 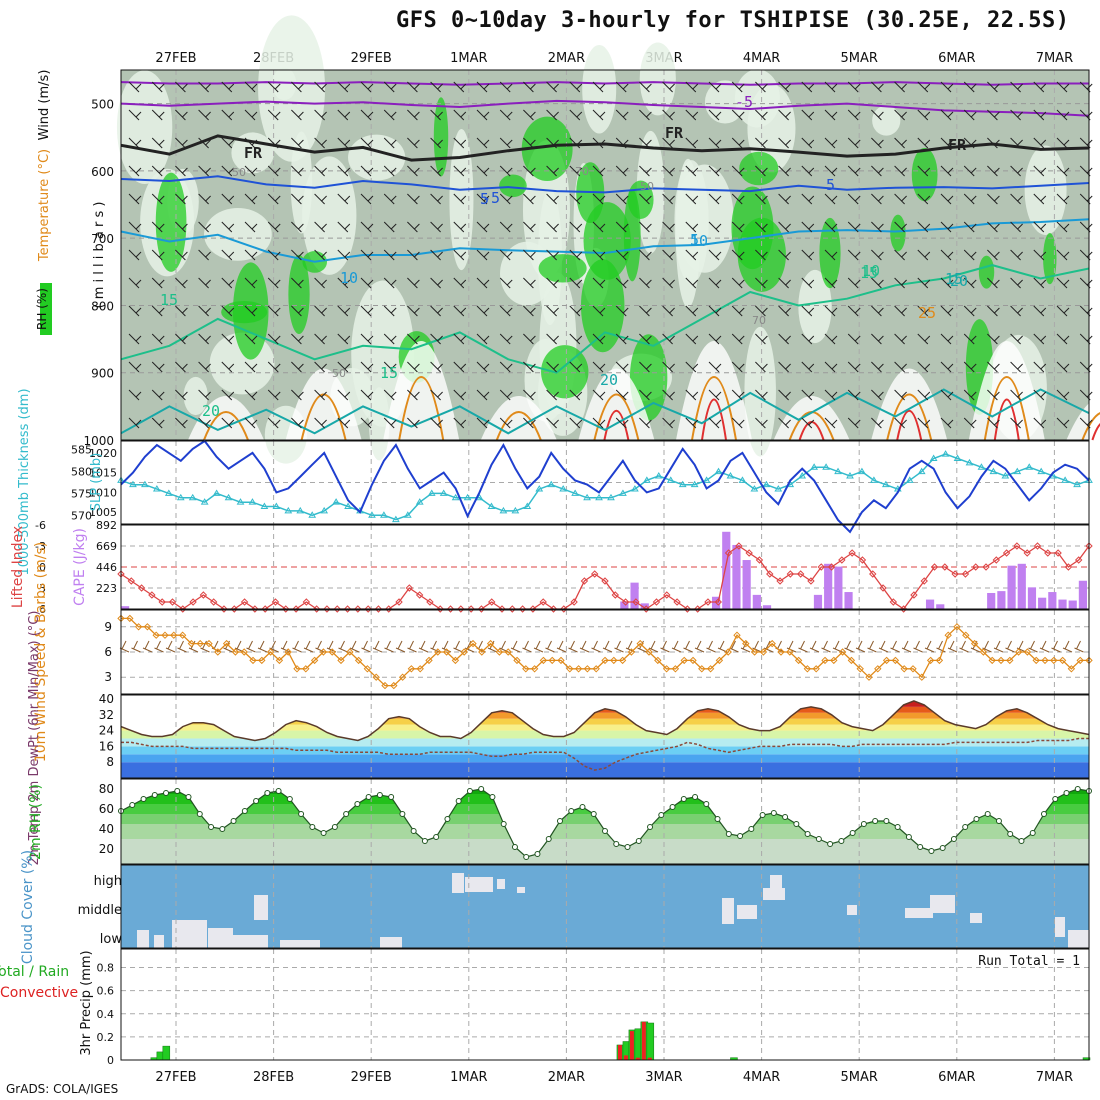 I want to click on panel-frame, so click(x=605, y=906).